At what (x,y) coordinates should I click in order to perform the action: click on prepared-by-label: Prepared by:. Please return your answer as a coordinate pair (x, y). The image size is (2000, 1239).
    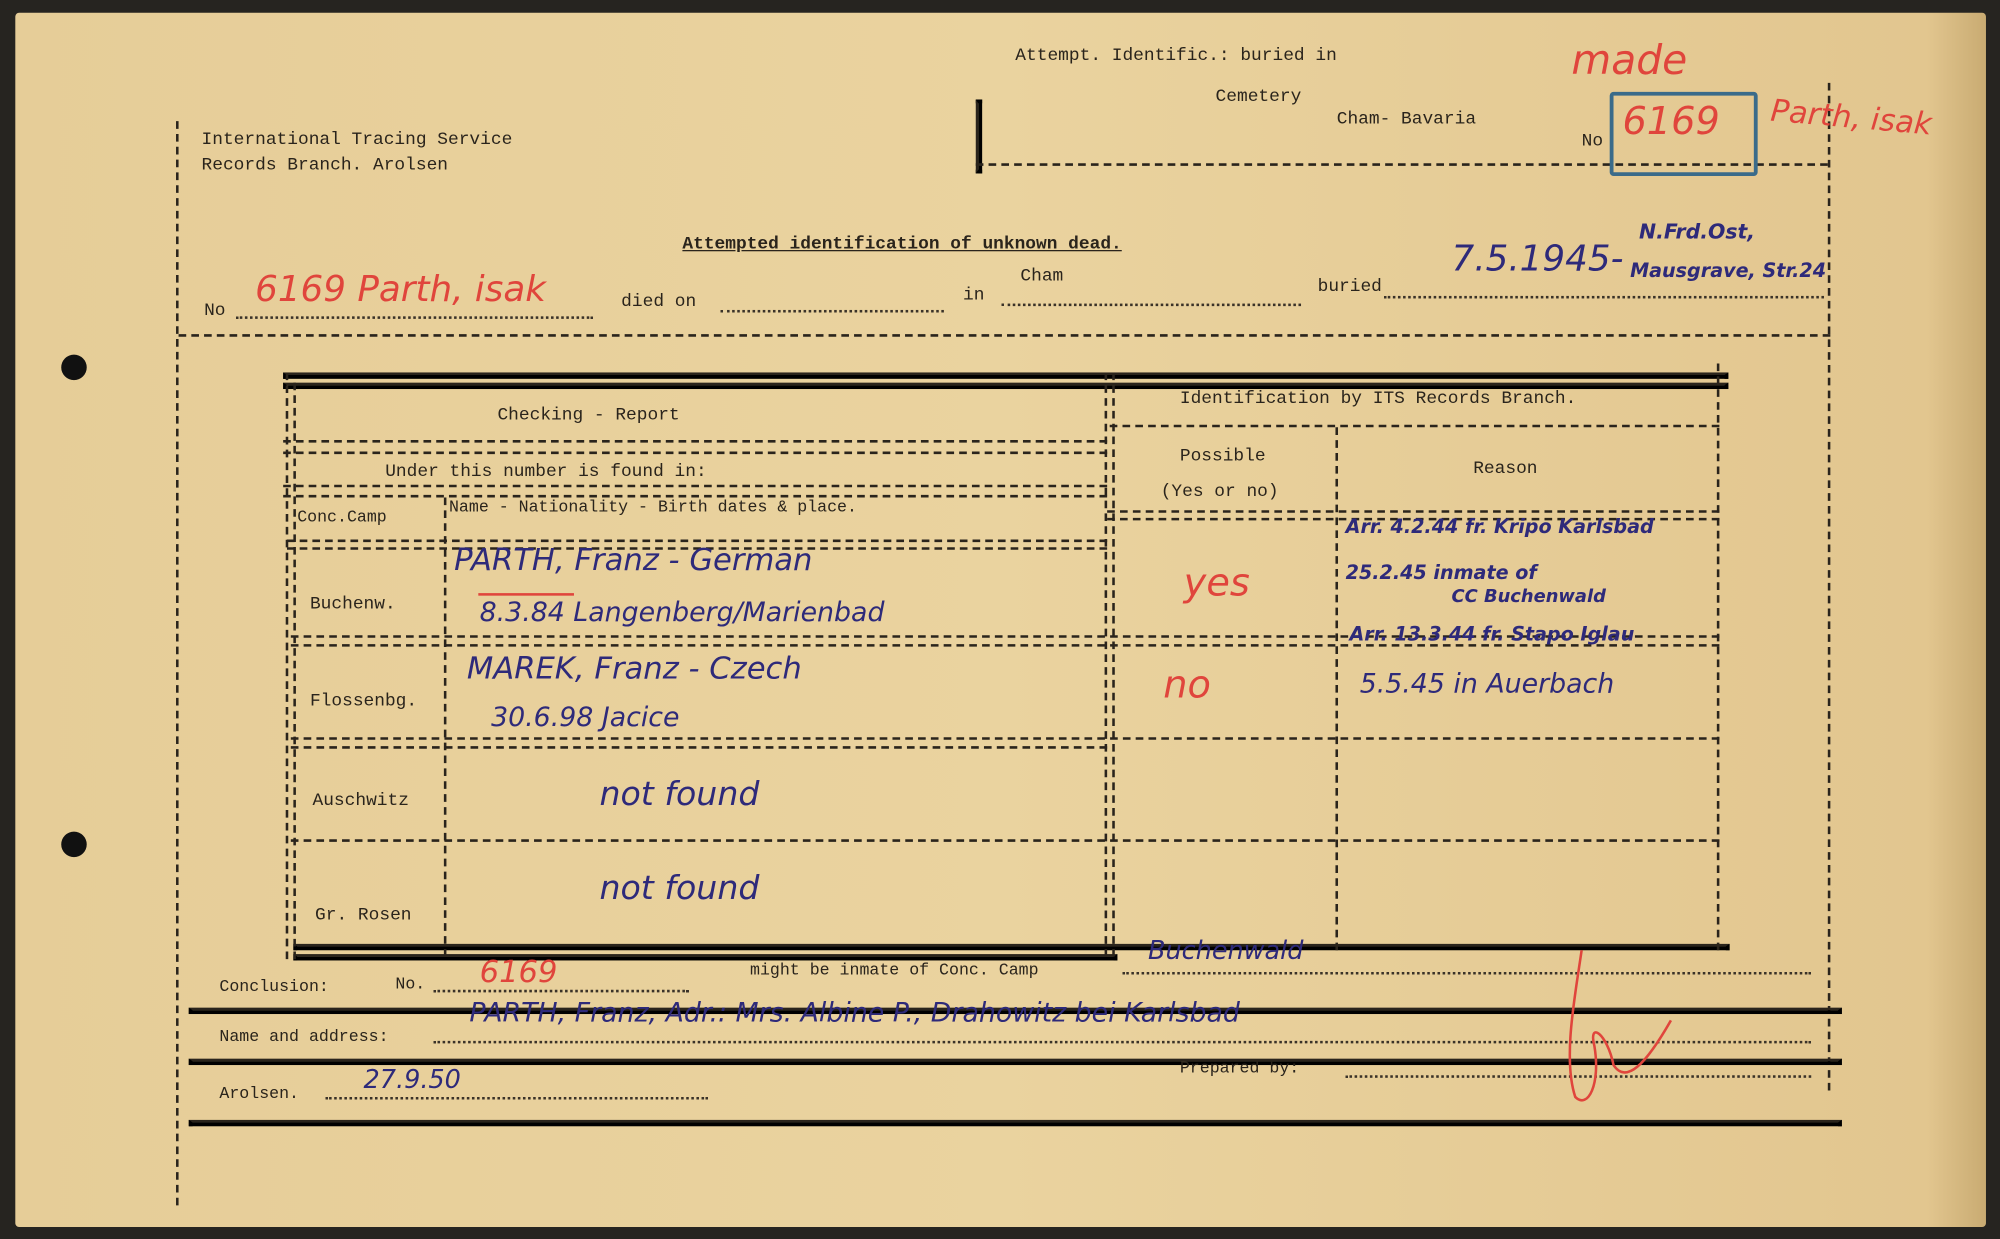
    Looking at the image, I should click on (1239, 1068).